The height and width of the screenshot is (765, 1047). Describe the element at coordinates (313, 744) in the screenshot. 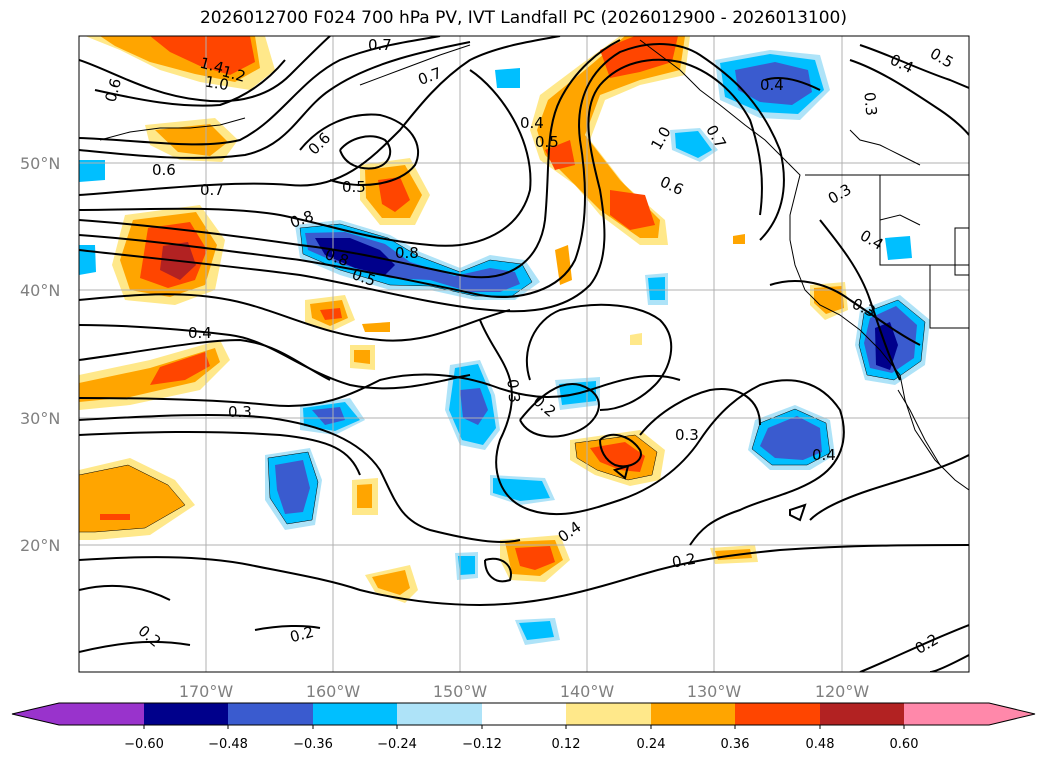

I see `colorbar-tick-label: −0.36` at that location.